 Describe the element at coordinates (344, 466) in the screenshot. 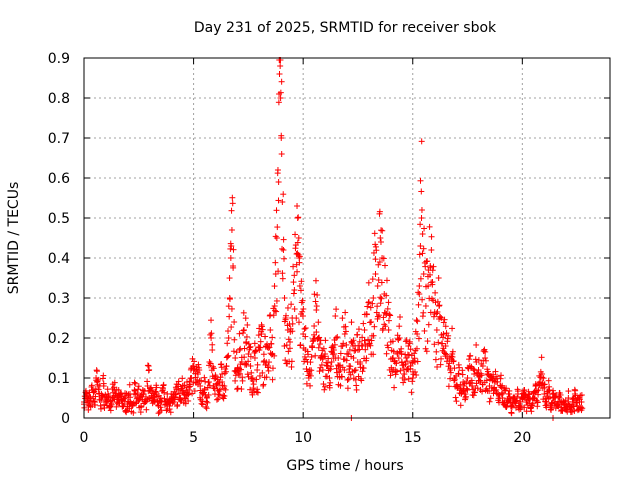

I see `x-axis-label: GPS time / hours` at that location.